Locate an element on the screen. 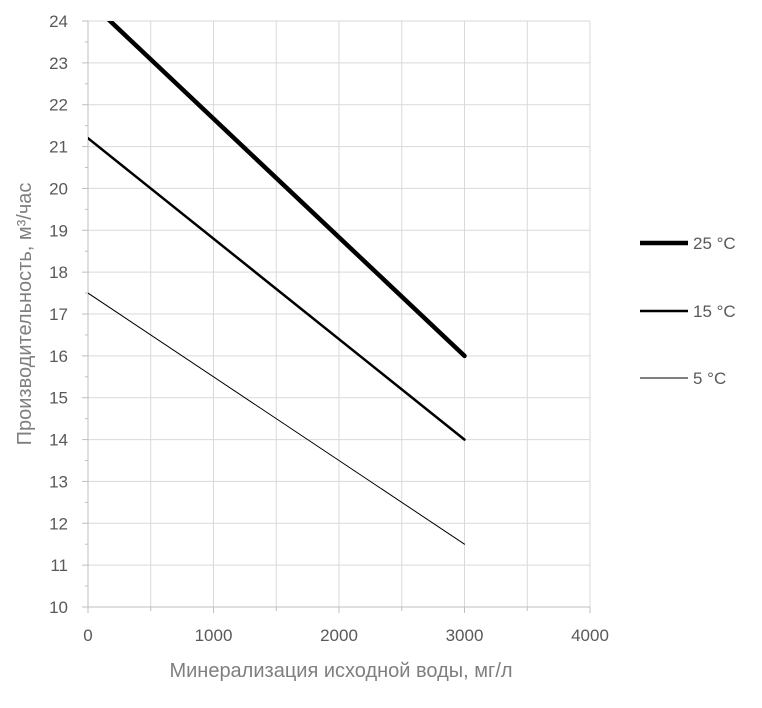  y-axis-tick-labels: 10 11 12 13 14 15 16 17 18 19 20 21 22 23 24 is located at coordinates (58, 314).